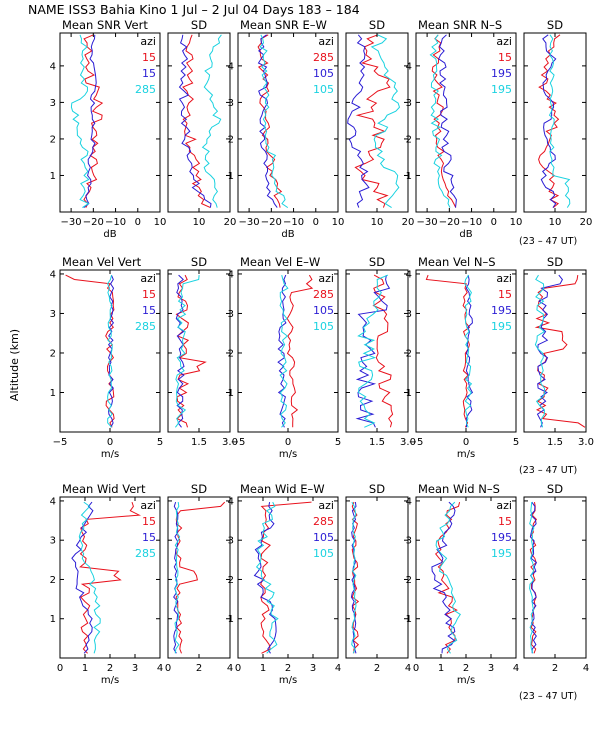 The image size is (600, 750). What do you see at coordinates (160, 442) in the screenshot?
I see `x-tick-label: 5` at bounding box center [160, 442].